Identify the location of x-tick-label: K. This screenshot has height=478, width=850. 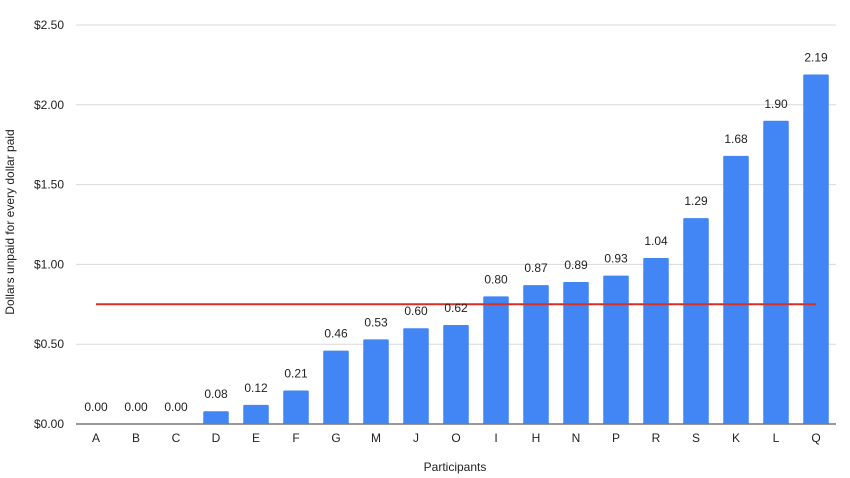
(736, 438).